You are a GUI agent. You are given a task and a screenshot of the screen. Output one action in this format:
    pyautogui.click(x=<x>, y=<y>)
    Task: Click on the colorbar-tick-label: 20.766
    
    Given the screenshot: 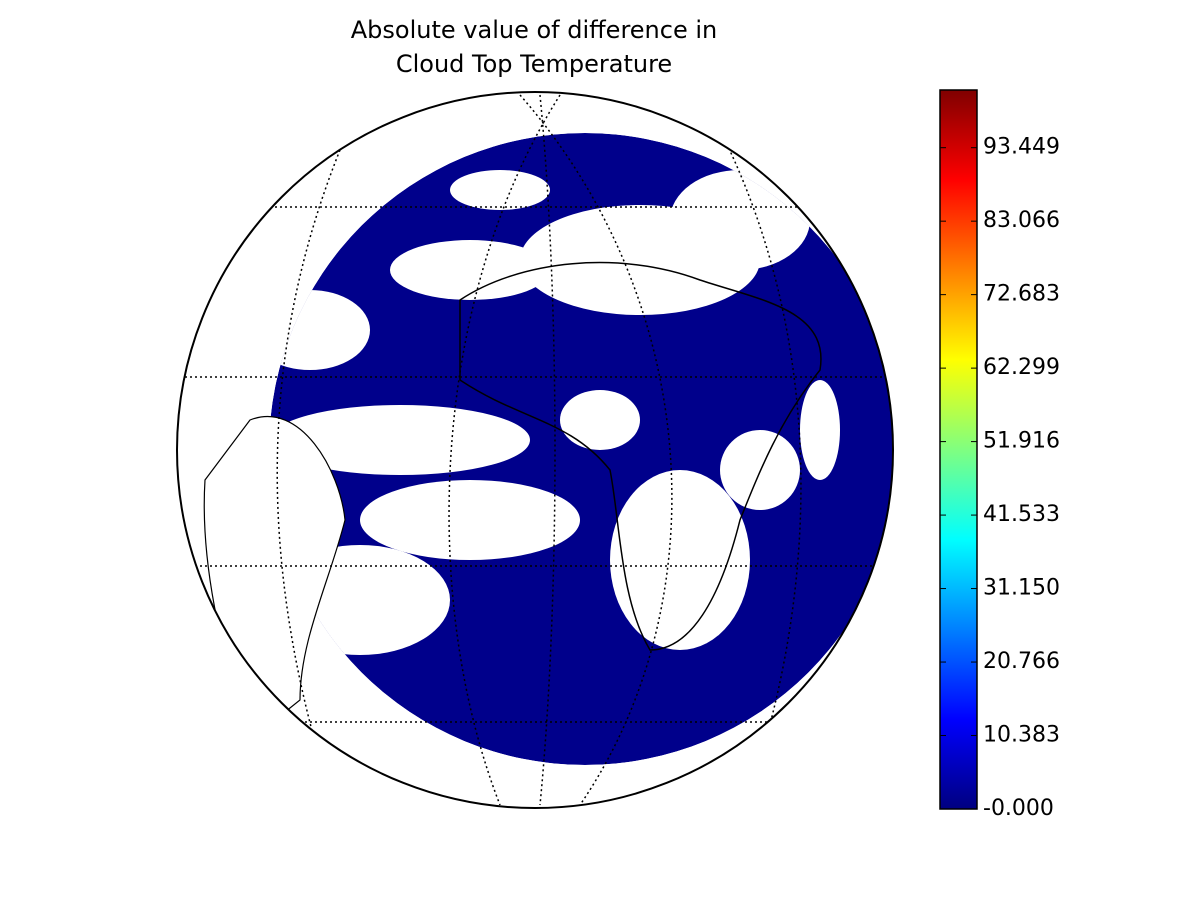 What is the action you would take?
    pyautogui.click(x=1021, y=661)
    